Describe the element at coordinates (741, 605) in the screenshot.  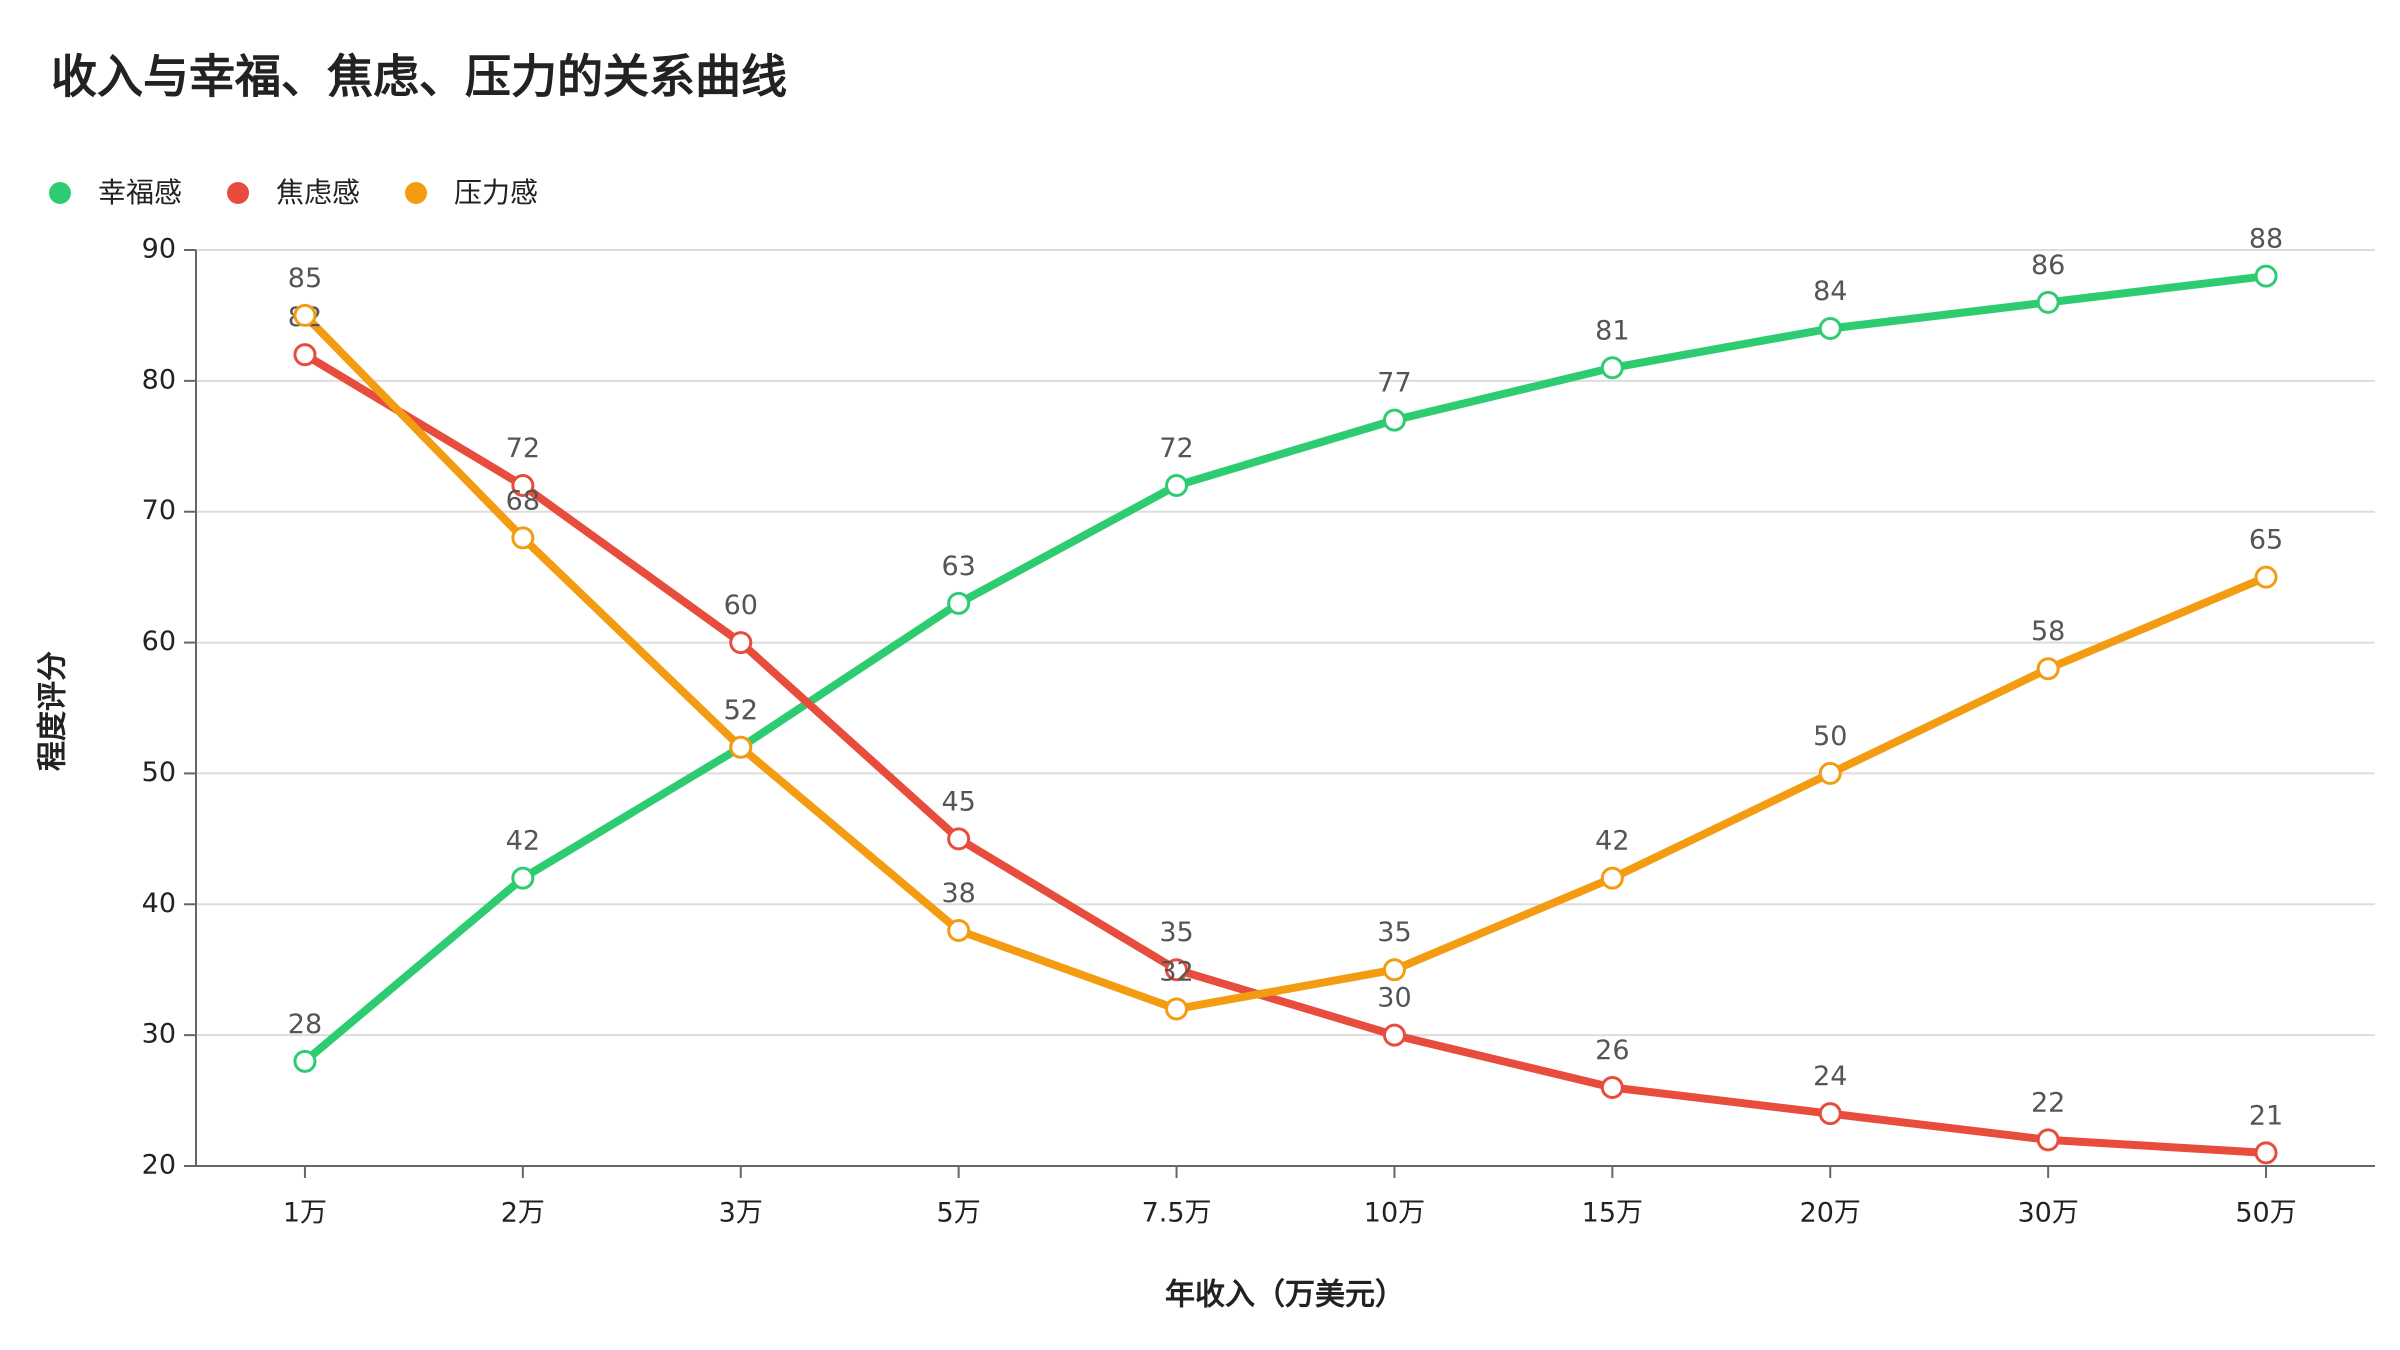
I see `data-label: 60` at that location.